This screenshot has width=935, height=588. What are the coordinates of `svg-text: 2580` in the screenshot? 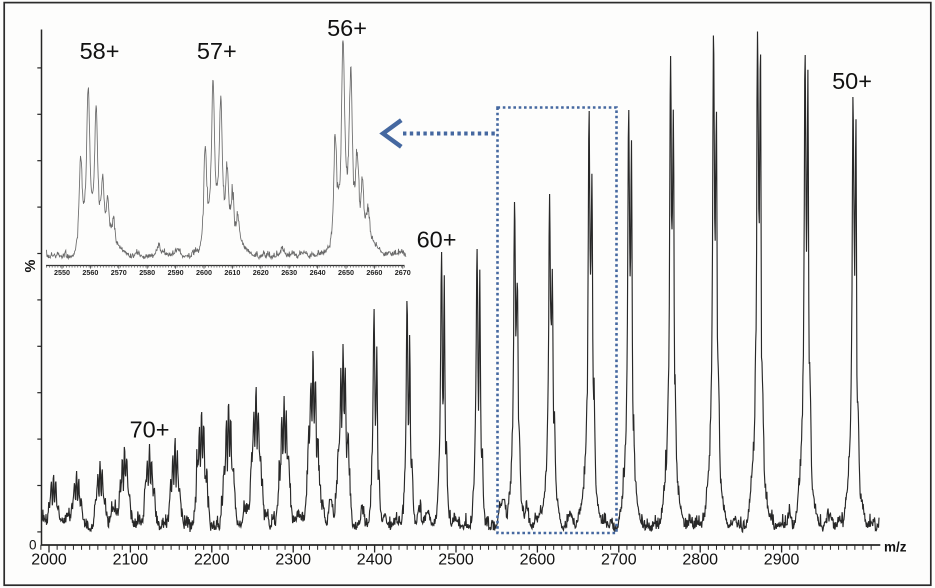 It's located at (147, 272).